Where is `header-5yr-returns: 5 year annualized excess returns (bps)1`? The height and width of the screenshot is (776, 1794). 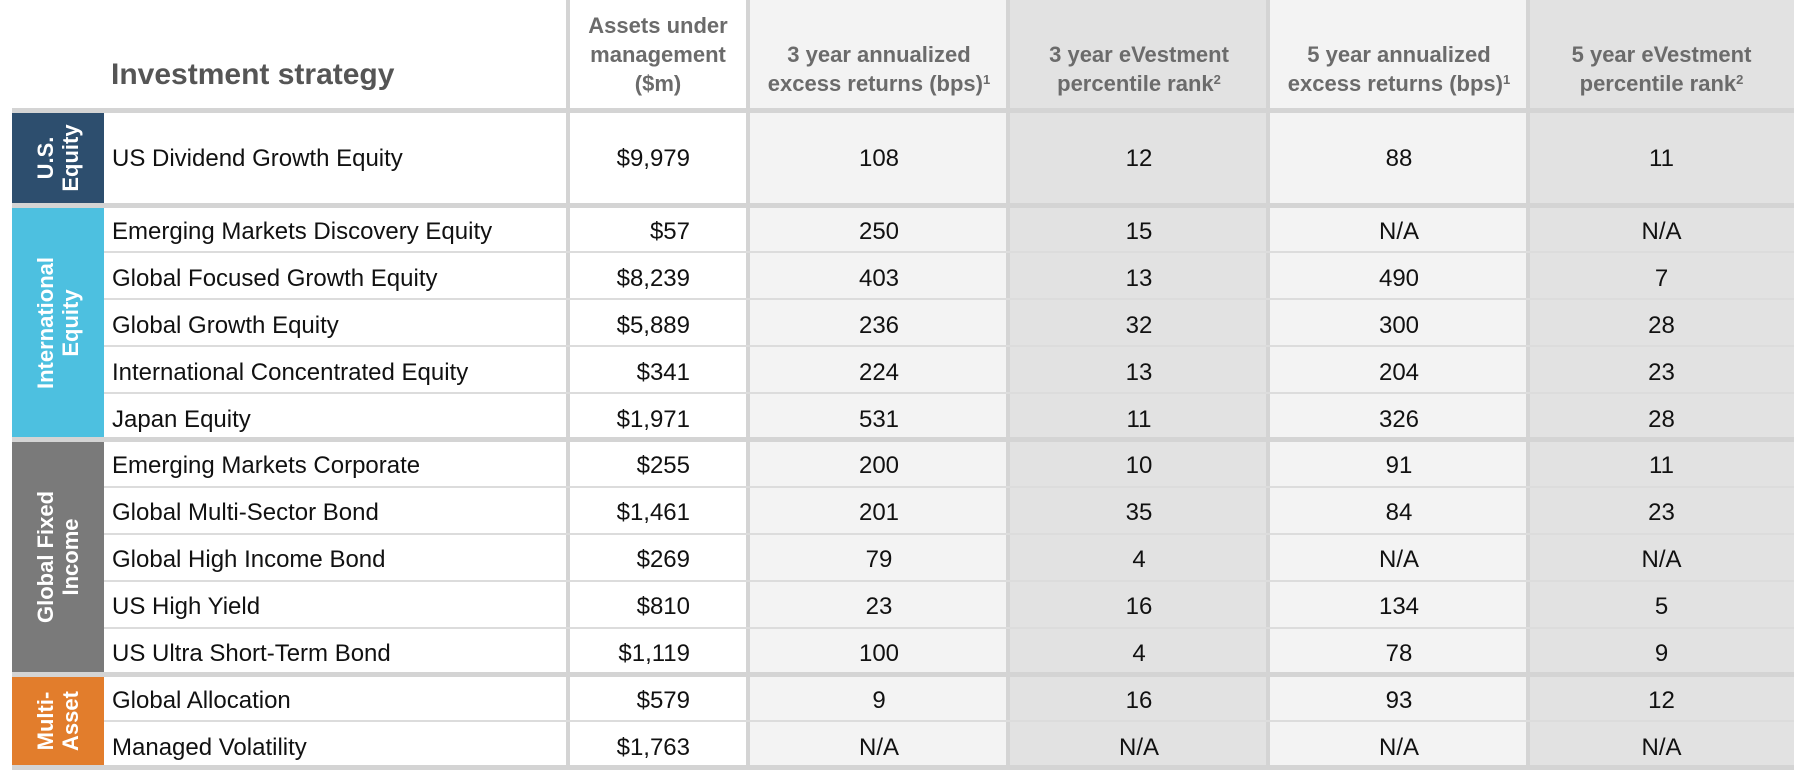 header-5yr-returns: 5 year annualized excess returns (bps)1 is located at coordinates (1399, 69).